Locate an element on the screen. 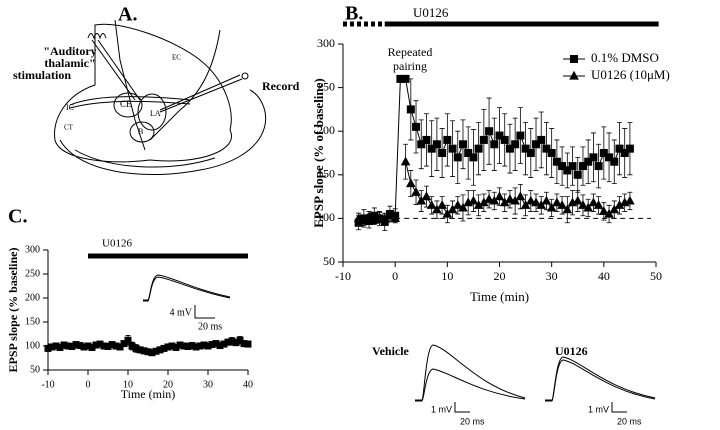 This screenshot has height=430, width=720. x-tick-label: 40 is located at coordinates (248, 384).